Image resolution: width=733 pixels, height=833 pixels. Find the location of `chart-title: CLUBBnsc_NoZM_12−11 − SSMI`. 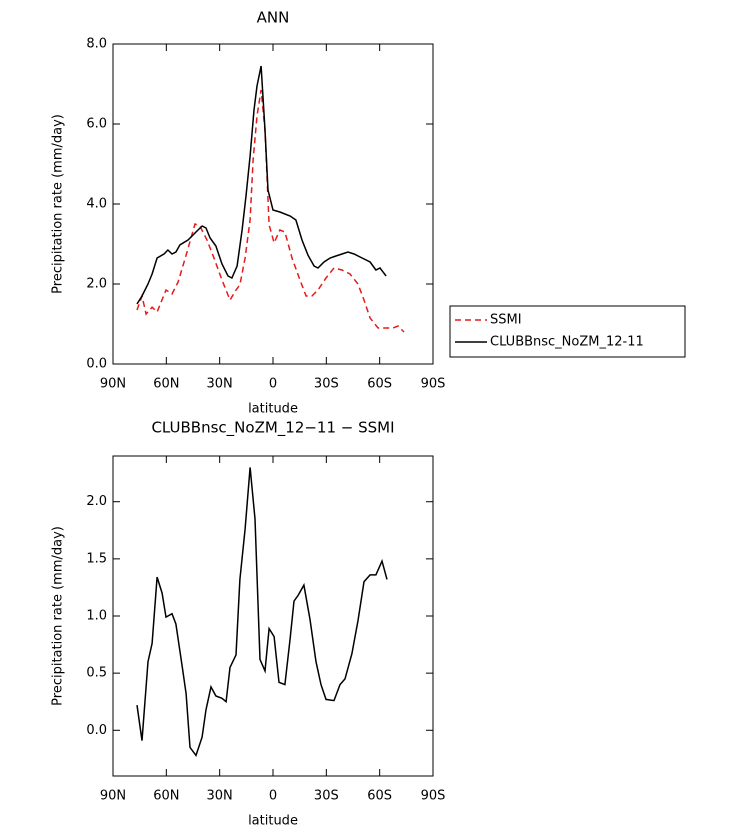

chart-title: CLUBBnsc_NoZM_12−11 − SSMI is located at coordinates (272, 428).